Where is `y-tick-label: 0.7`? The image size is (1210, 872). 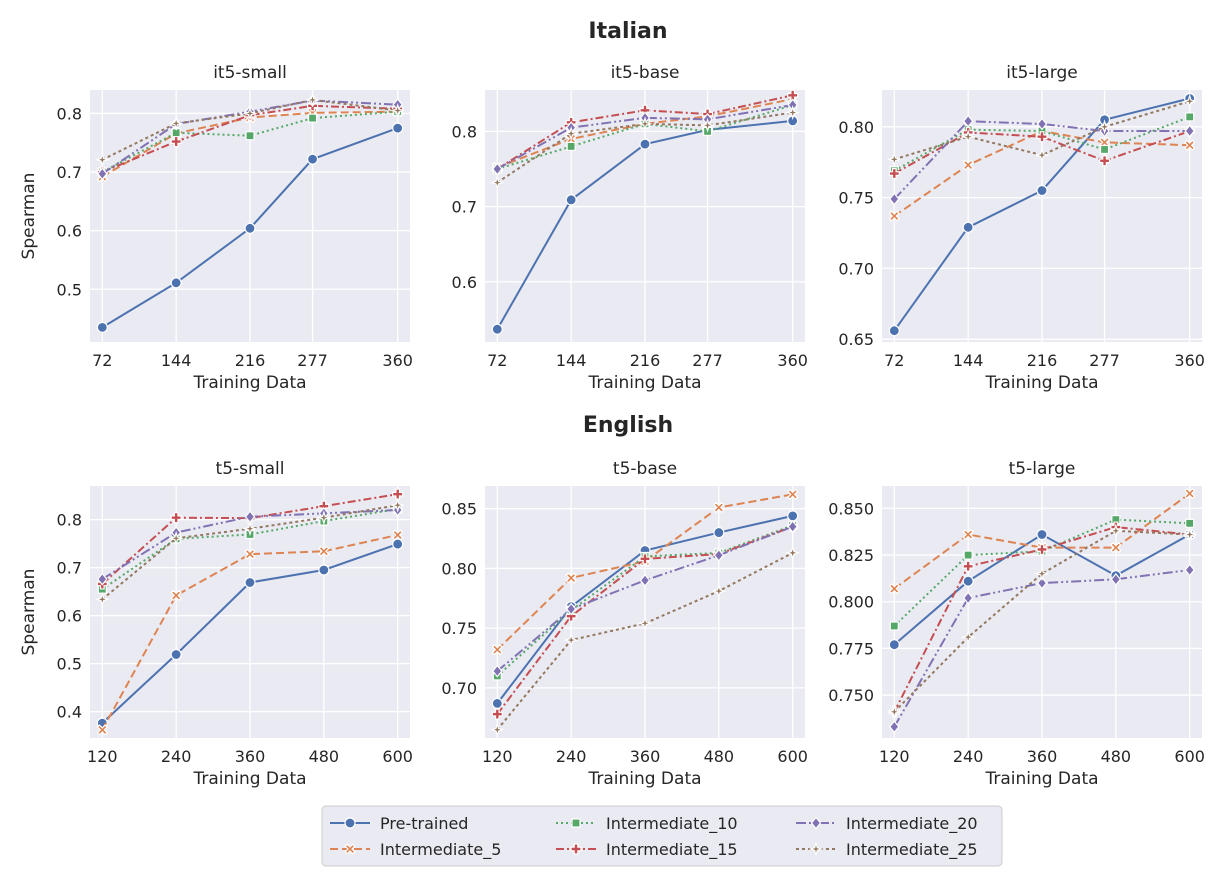 y-tick-label: 0.7 is located at coordinates (464, 207).